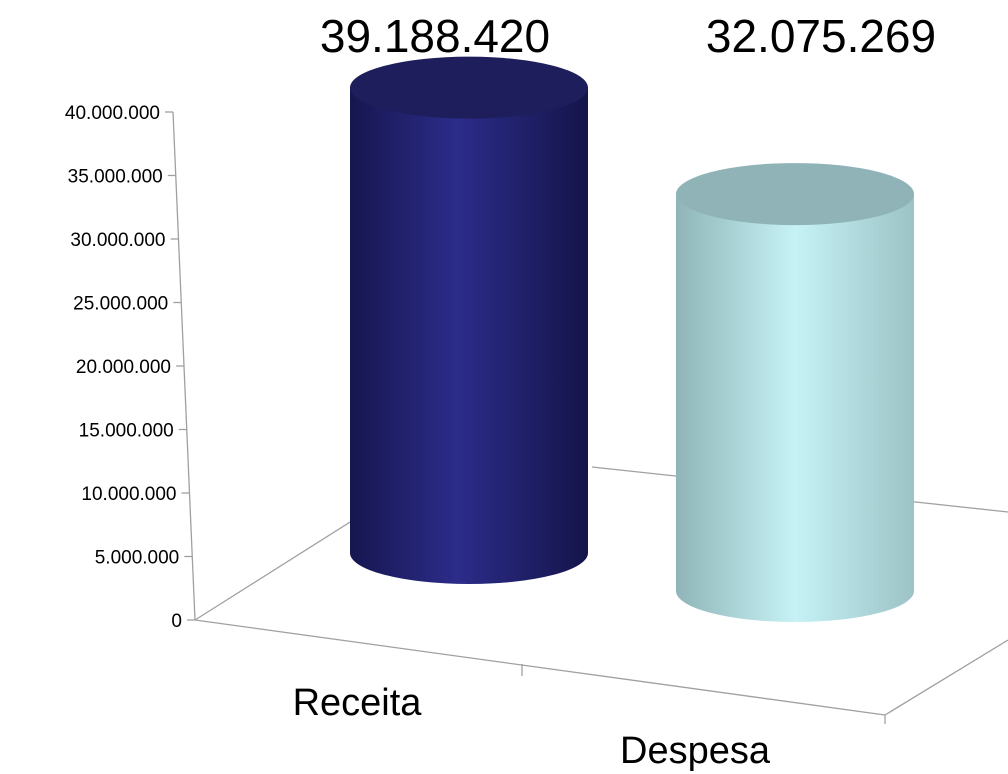 This screenshot has height=774, width=1008. Describe the element at coordinates (628, 36) in the screenshot. I see `data-labels: 39.188.420 32.075.269` at that location.